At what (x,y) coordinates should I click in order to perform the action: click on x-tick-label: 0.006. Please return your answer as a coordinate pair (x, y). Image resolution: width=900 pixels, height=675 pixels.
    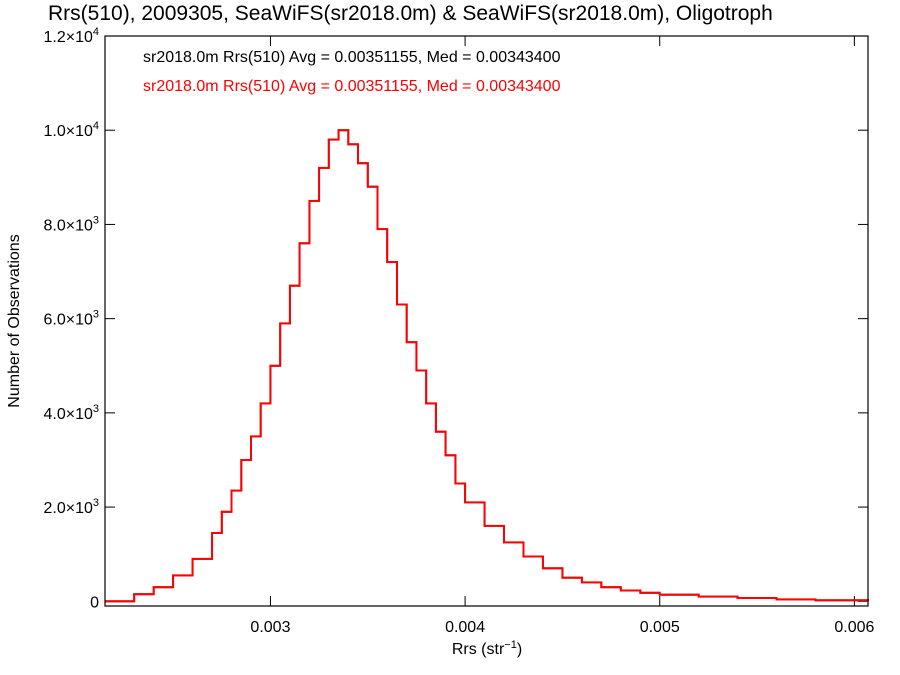
    Looking at the image, I should click on (854, 627).